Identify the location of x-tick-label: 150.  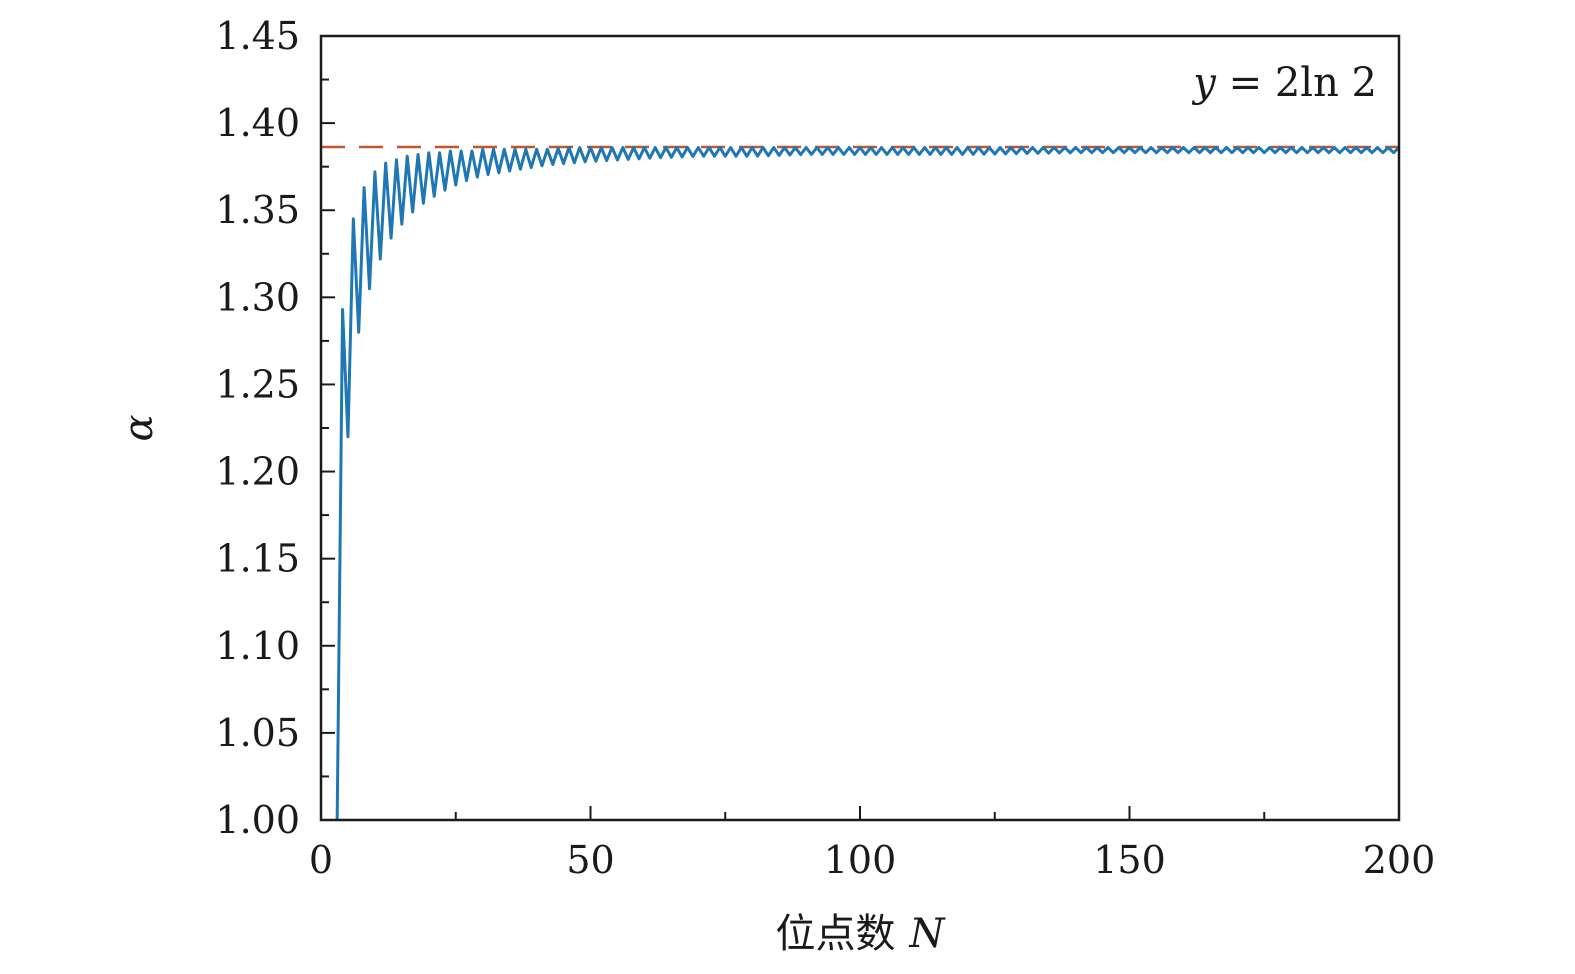
(1129, 860).